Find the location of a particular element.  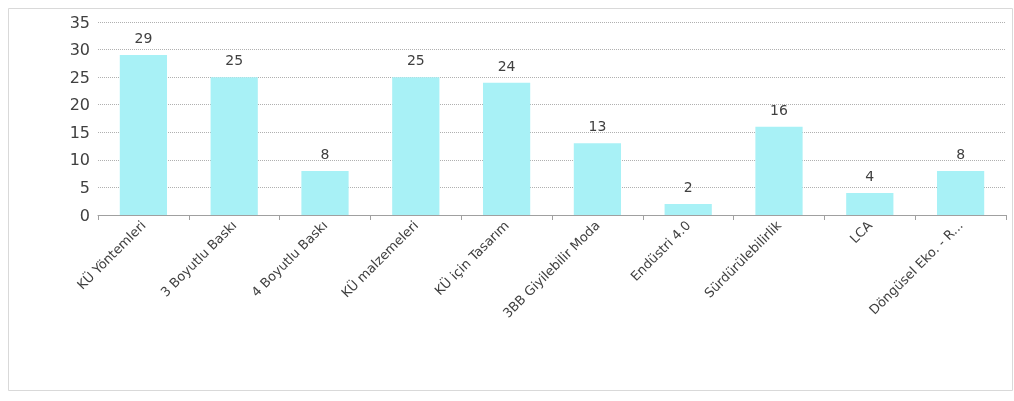

y-tick-label: 5 is located at coordinates (84, 187).